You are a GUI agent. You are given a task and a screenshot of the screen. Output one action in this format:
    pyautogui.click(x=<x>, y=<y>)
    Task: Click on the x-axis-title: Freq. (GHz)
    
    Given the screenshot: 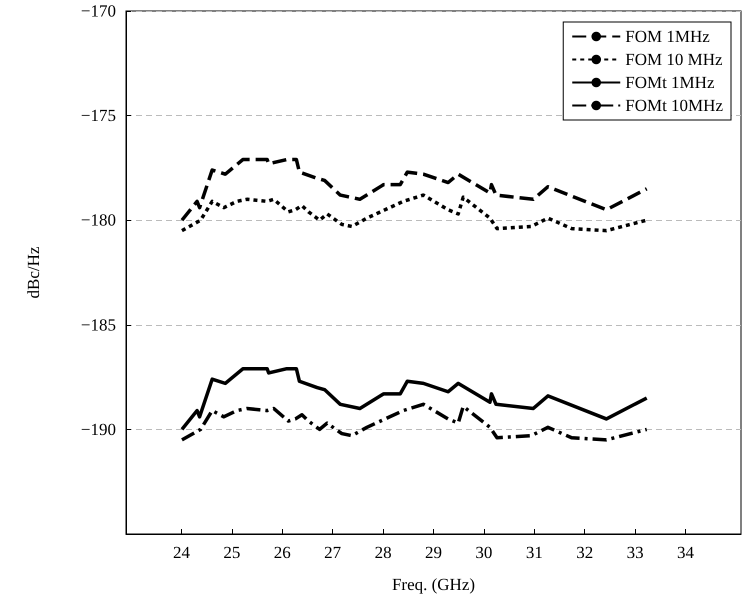 What is the action you would take?
    pyautogui.click(x=434, y=584)
    